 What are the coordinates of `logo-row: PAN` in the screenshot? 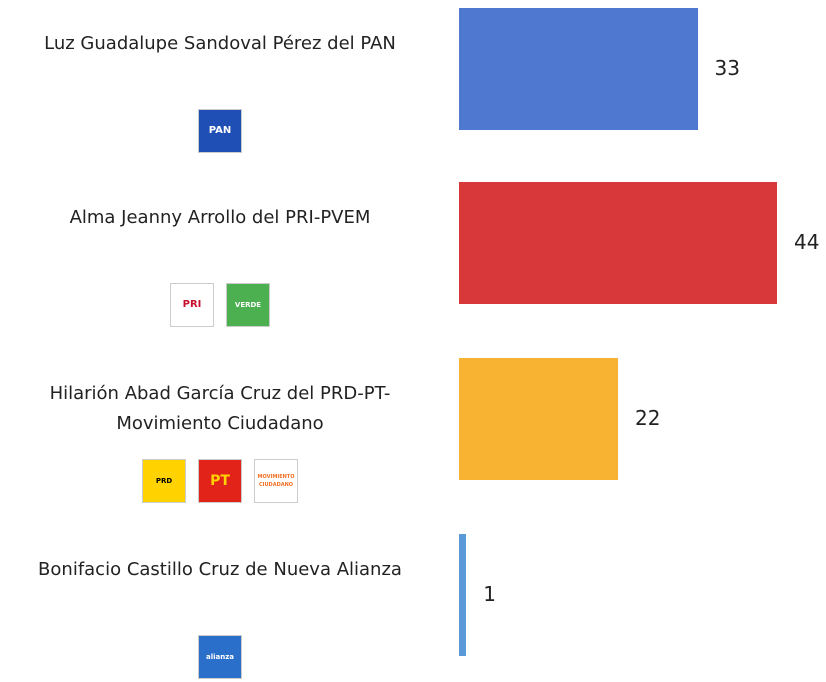 It's located at (220, 131).